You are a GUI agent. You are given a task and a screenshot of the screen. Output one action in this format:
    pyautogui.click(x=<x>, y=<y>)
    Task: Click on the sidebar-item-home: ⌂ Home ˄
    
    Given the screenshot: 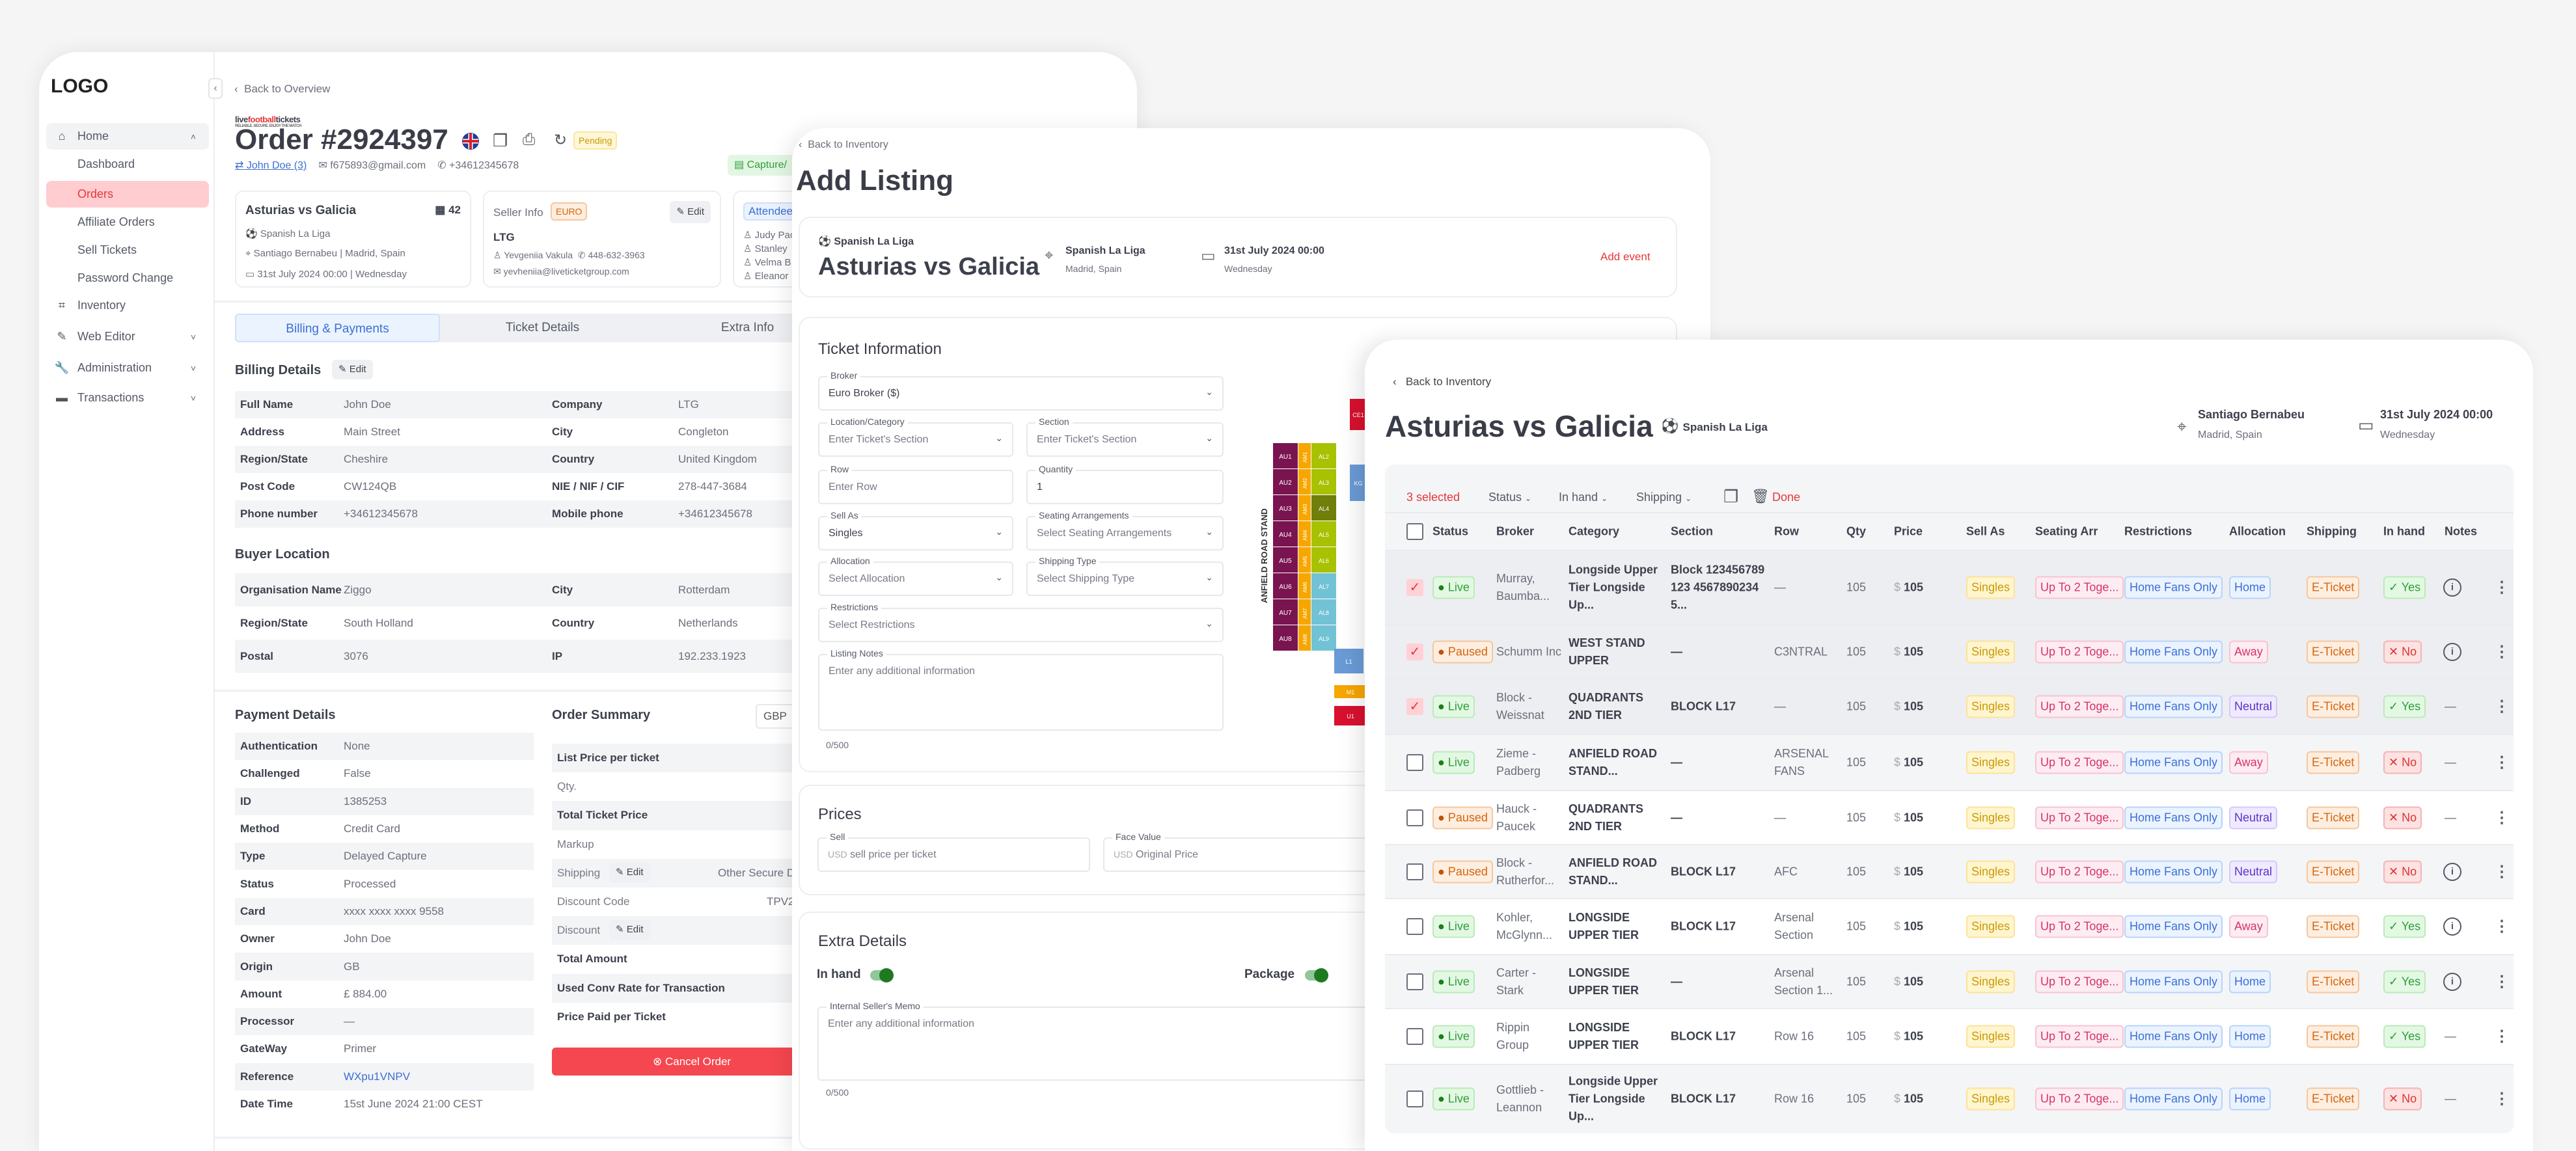 What is the action you would take?
    pyautogui.click(x=128, y=136)
    